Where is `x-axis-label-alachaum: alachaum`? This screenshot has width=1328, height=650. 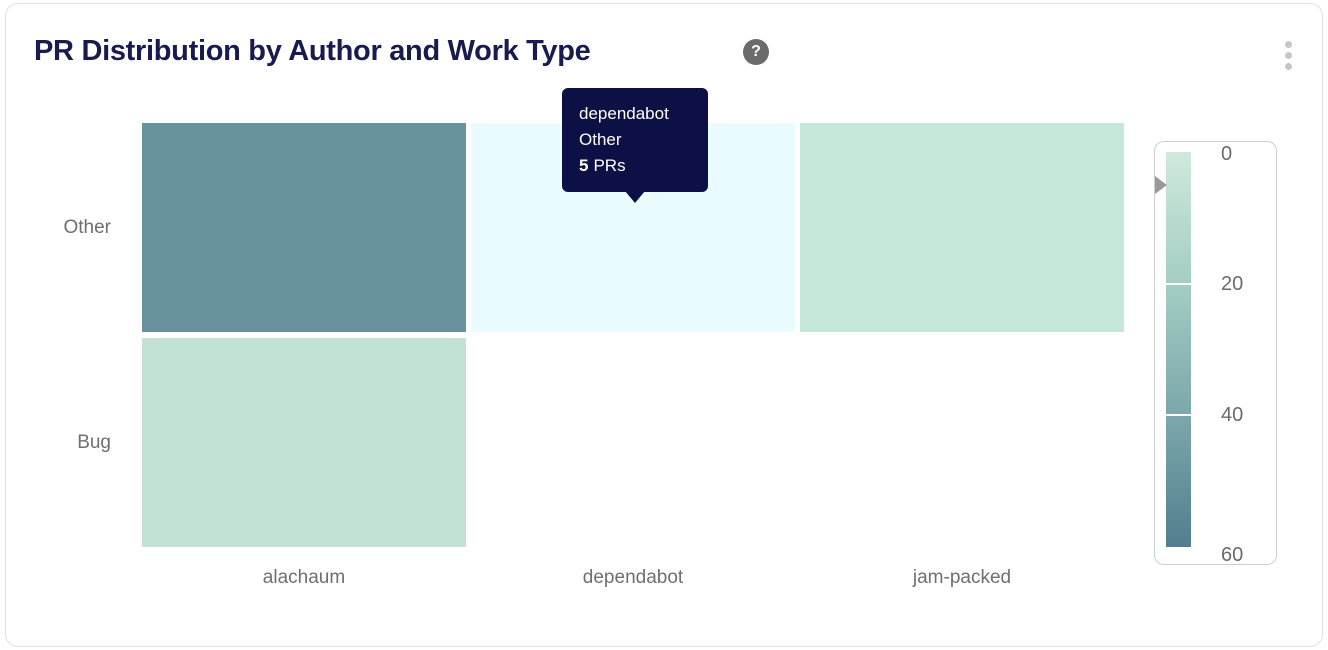
x-axis-label-alachaum: alachaum is located at coordinates (304, 577).